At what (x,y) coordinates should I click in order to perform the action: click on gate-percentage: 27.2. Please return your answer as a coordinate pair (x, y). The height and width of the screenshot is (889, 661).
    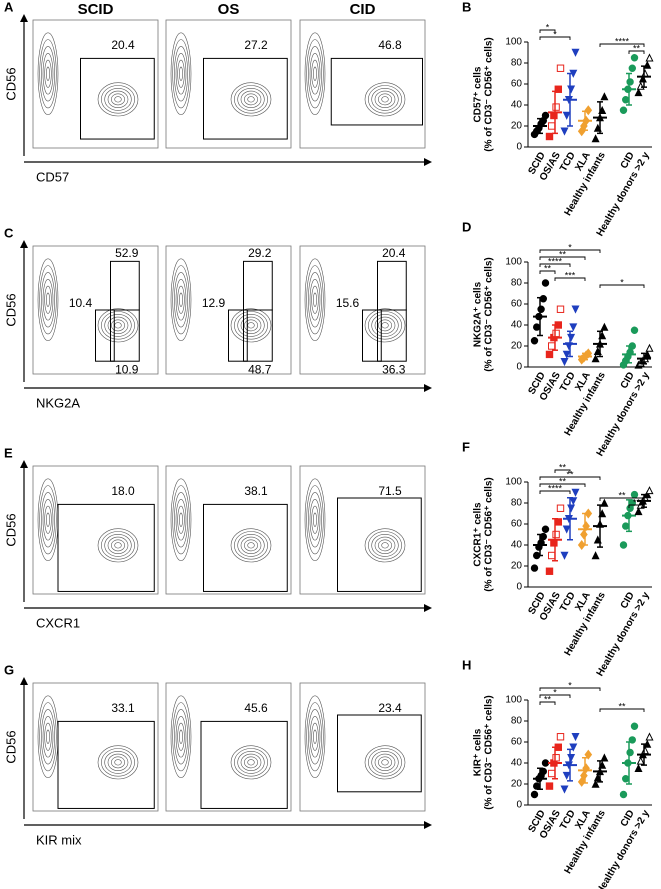
    Looking at the image, I should click on (256, 45).